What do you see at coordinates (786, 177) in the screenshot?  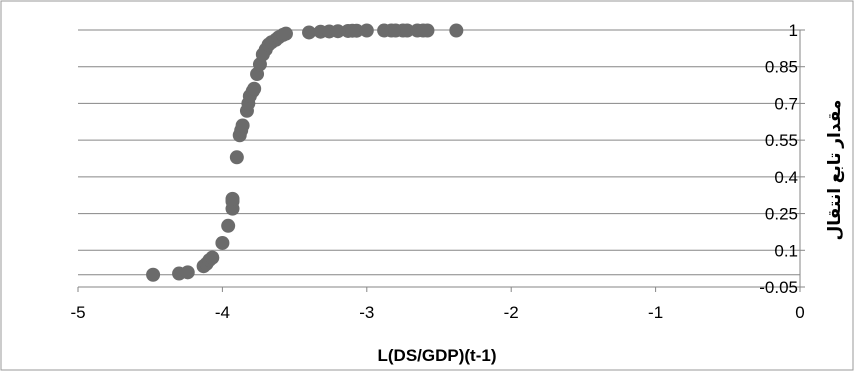 I see `y-tick-label: 0.4` at bounding box center [786, 177].